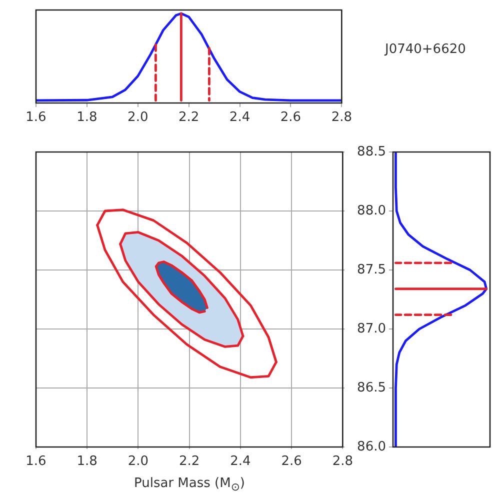 This screenshot has height=495, width=495. Describe the element at coordinates (371, 152) in the screenshot. I see `y-tick-label: 88.5` at that location.